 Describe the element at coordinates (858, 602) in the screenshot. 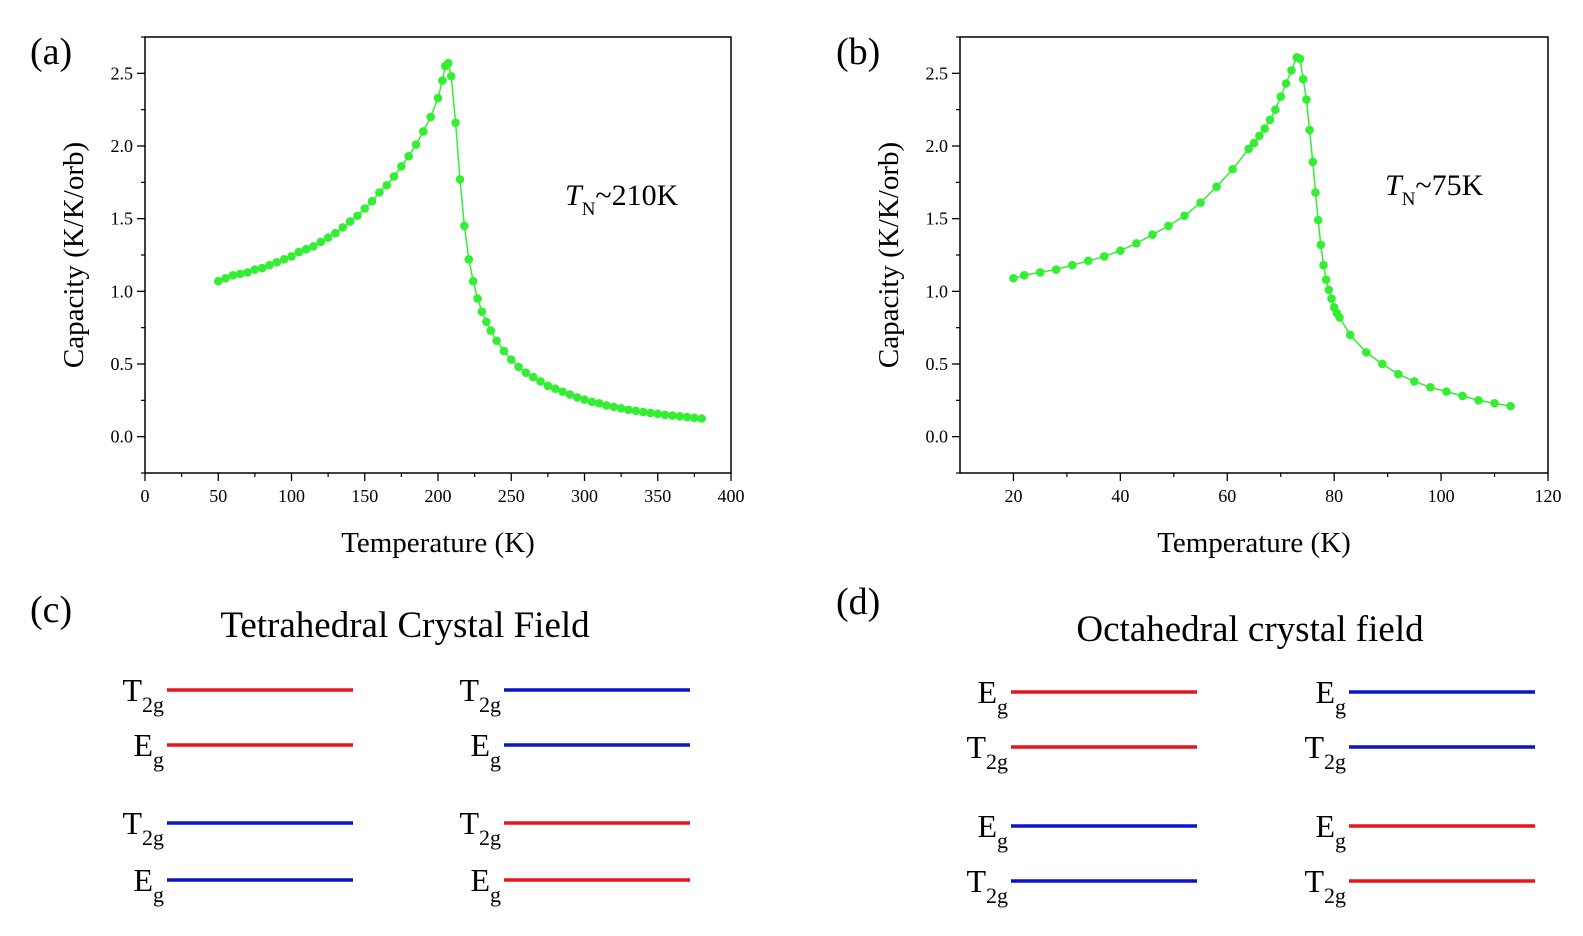

I see `panel-label: (d)` at that location.